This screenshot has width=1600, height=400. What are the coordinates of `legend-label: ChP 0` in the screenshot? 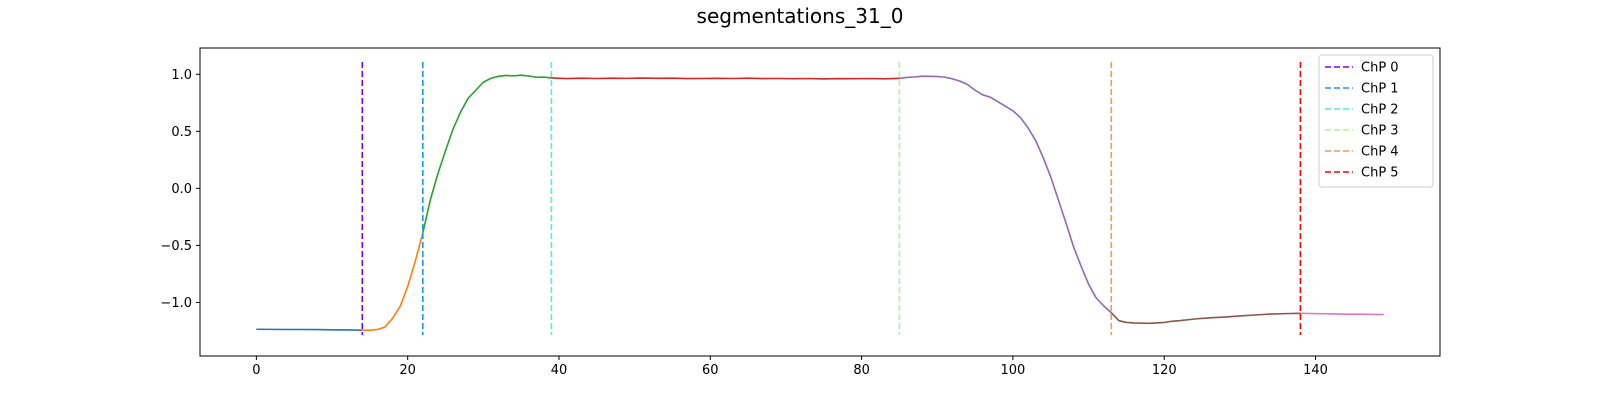 It's located at (1380, 68).